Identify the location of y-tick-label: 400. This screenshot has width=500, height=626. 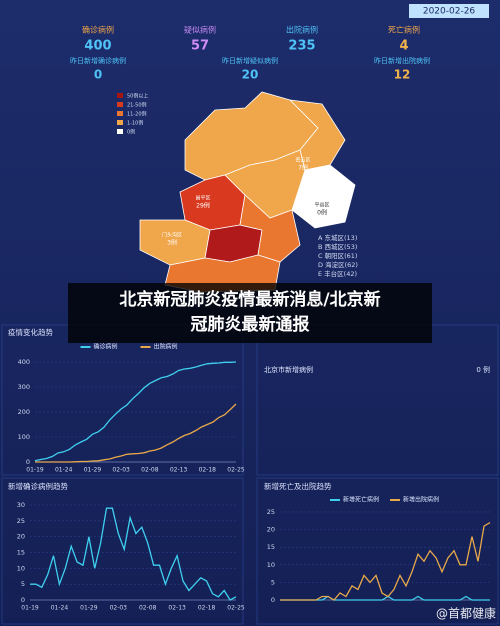
(24, 362).